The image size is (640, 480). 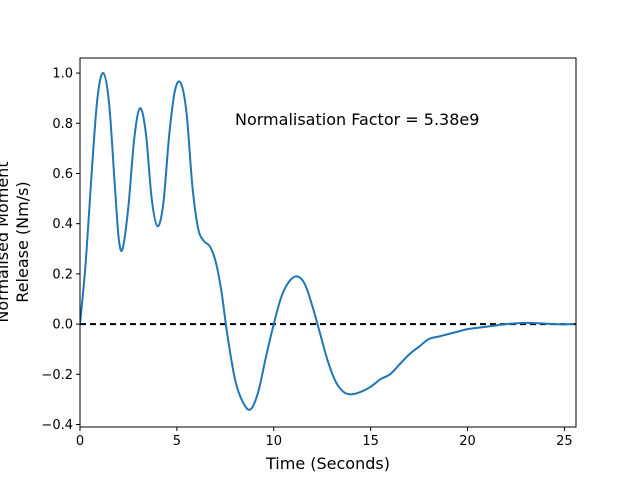 I want to click on normalisation-annotation: Normalisation Factor = 5.38e9, so click(x=357, y=119).